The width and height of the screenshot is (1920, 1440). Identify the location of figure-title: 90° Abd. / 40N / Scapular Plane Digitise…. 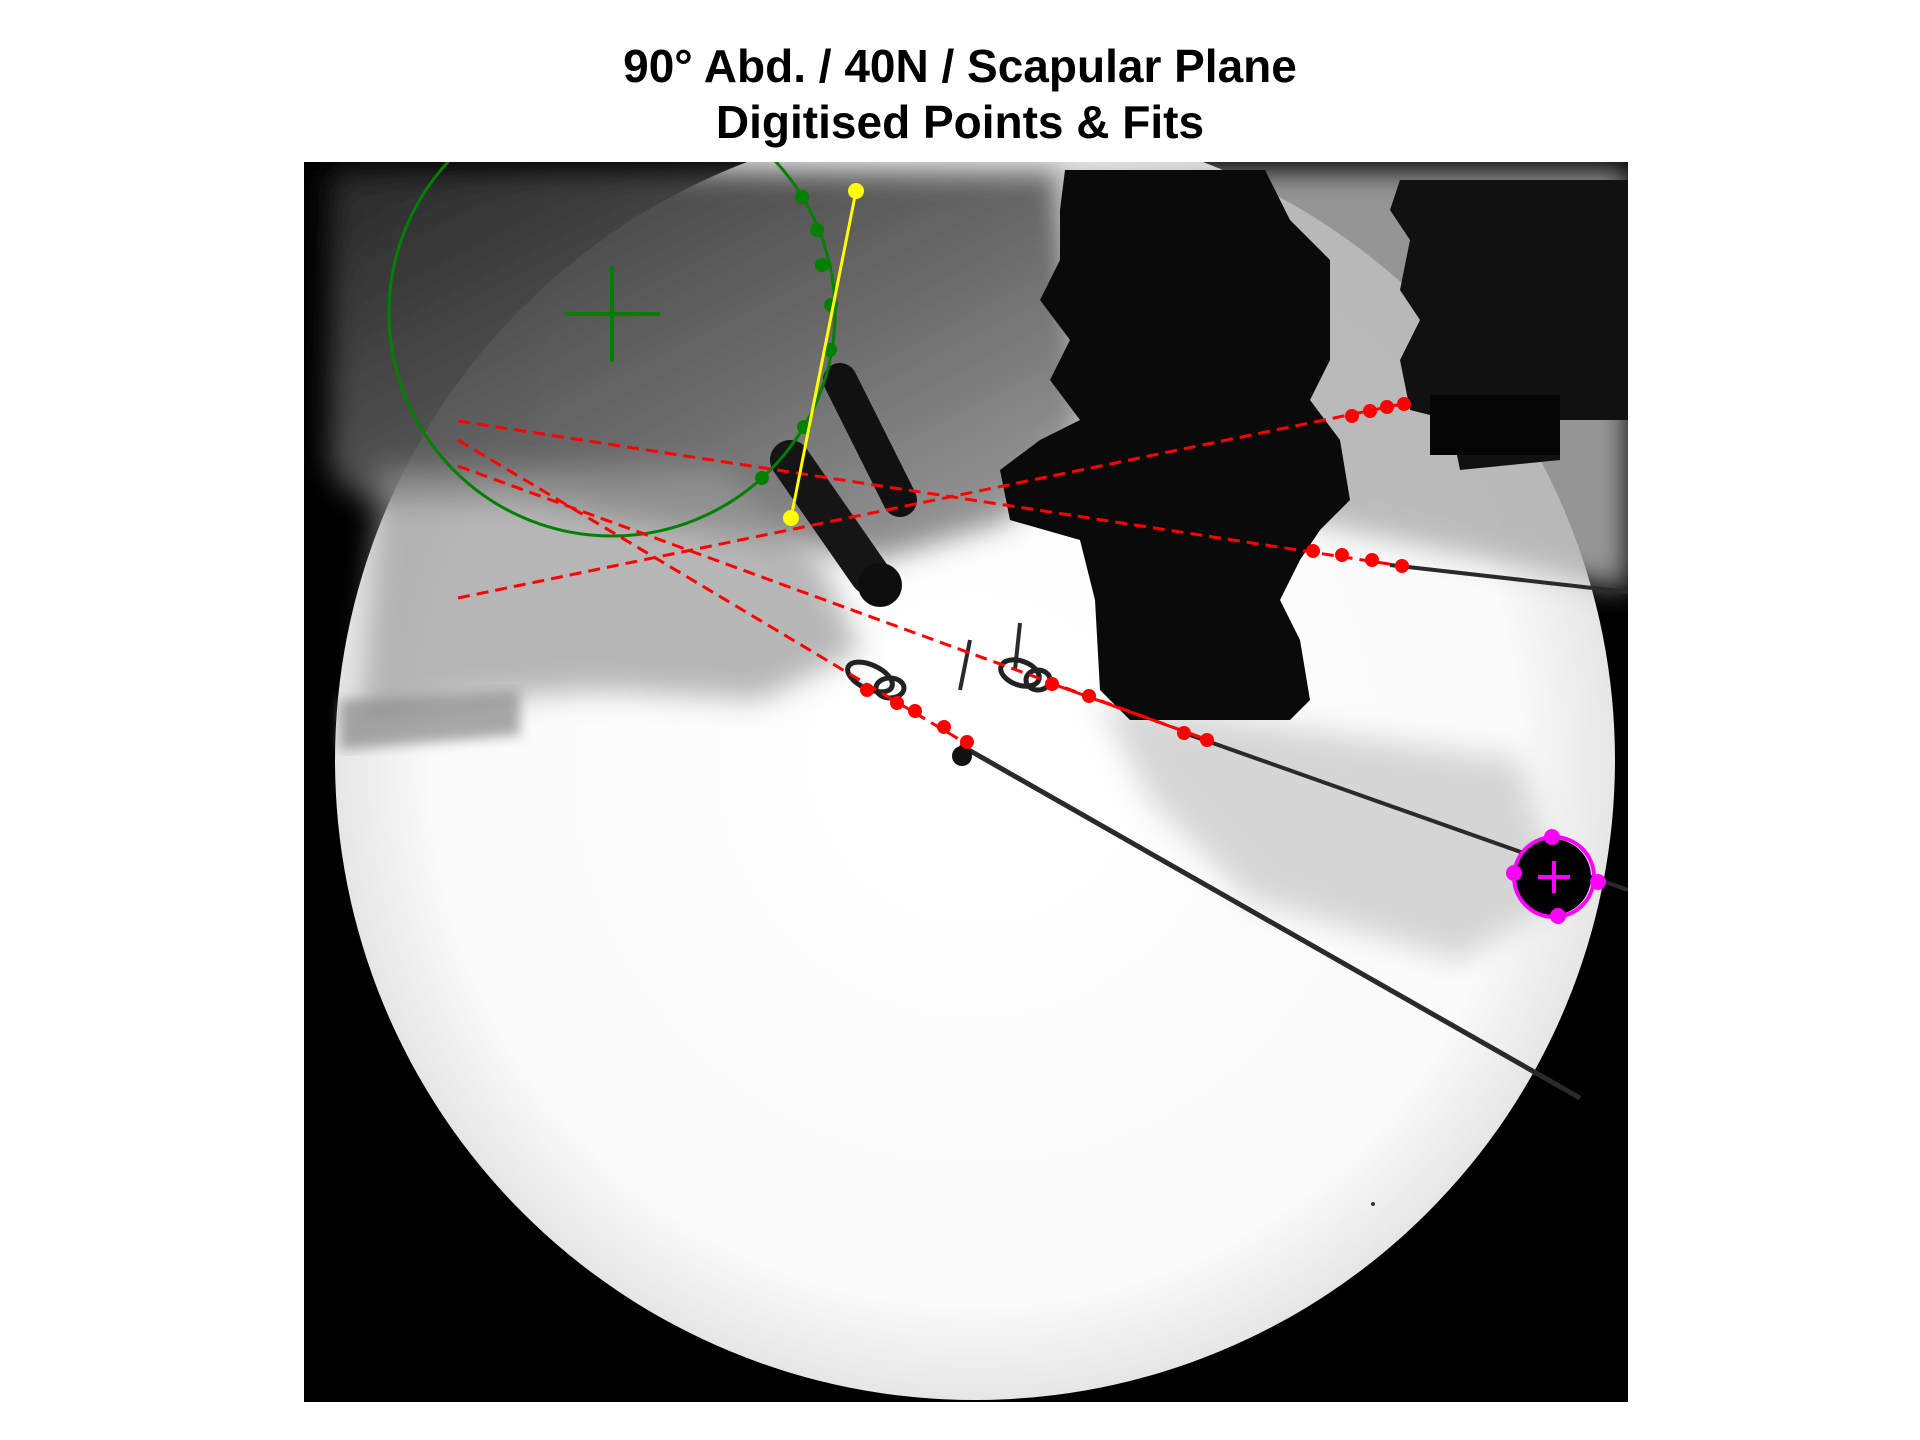
(960, 94).